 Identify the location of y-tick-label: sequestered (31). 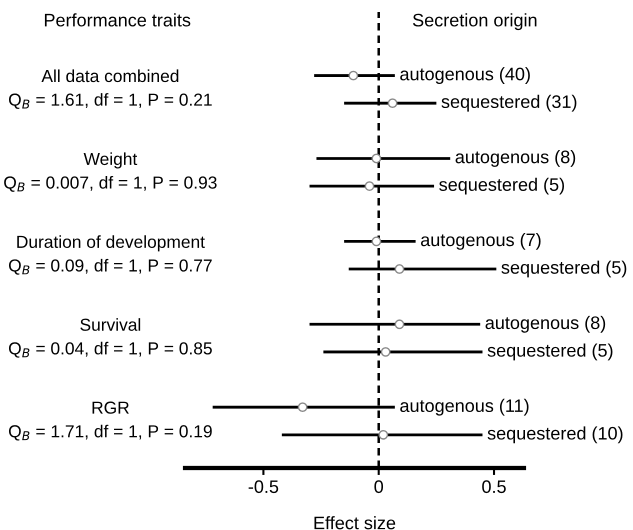
(508, 103).